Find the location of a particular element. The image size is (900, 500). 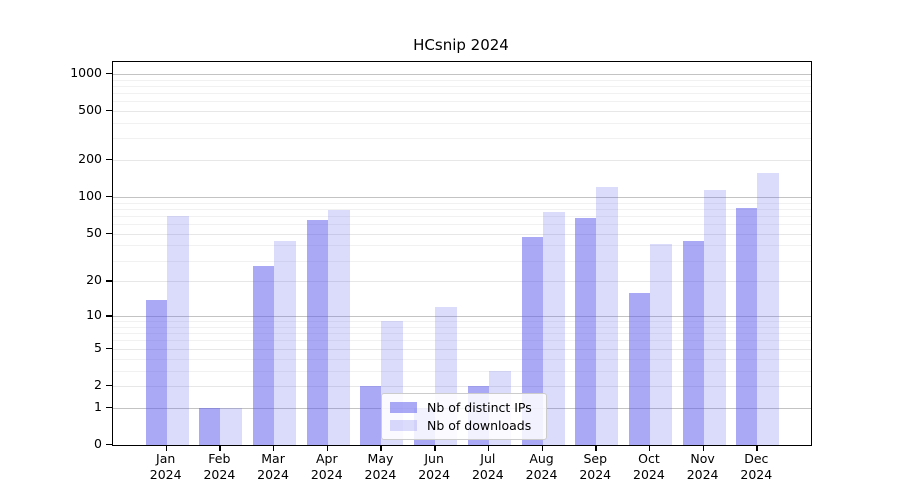

bar-distinct-ips-may is located at coordinates (371, 415).